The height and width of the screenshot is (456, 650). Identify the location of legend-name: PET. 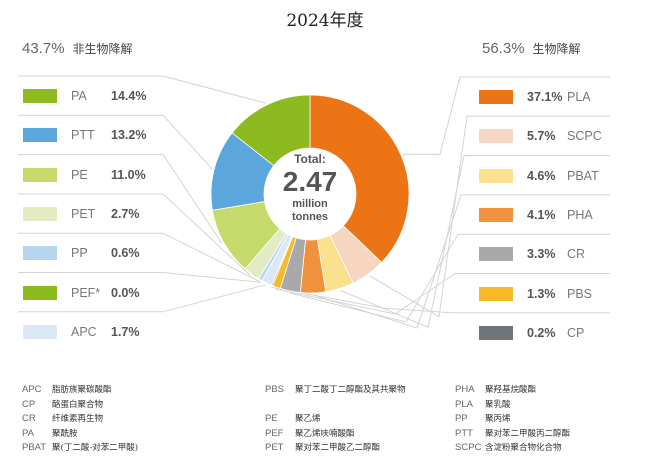
(83, 213).